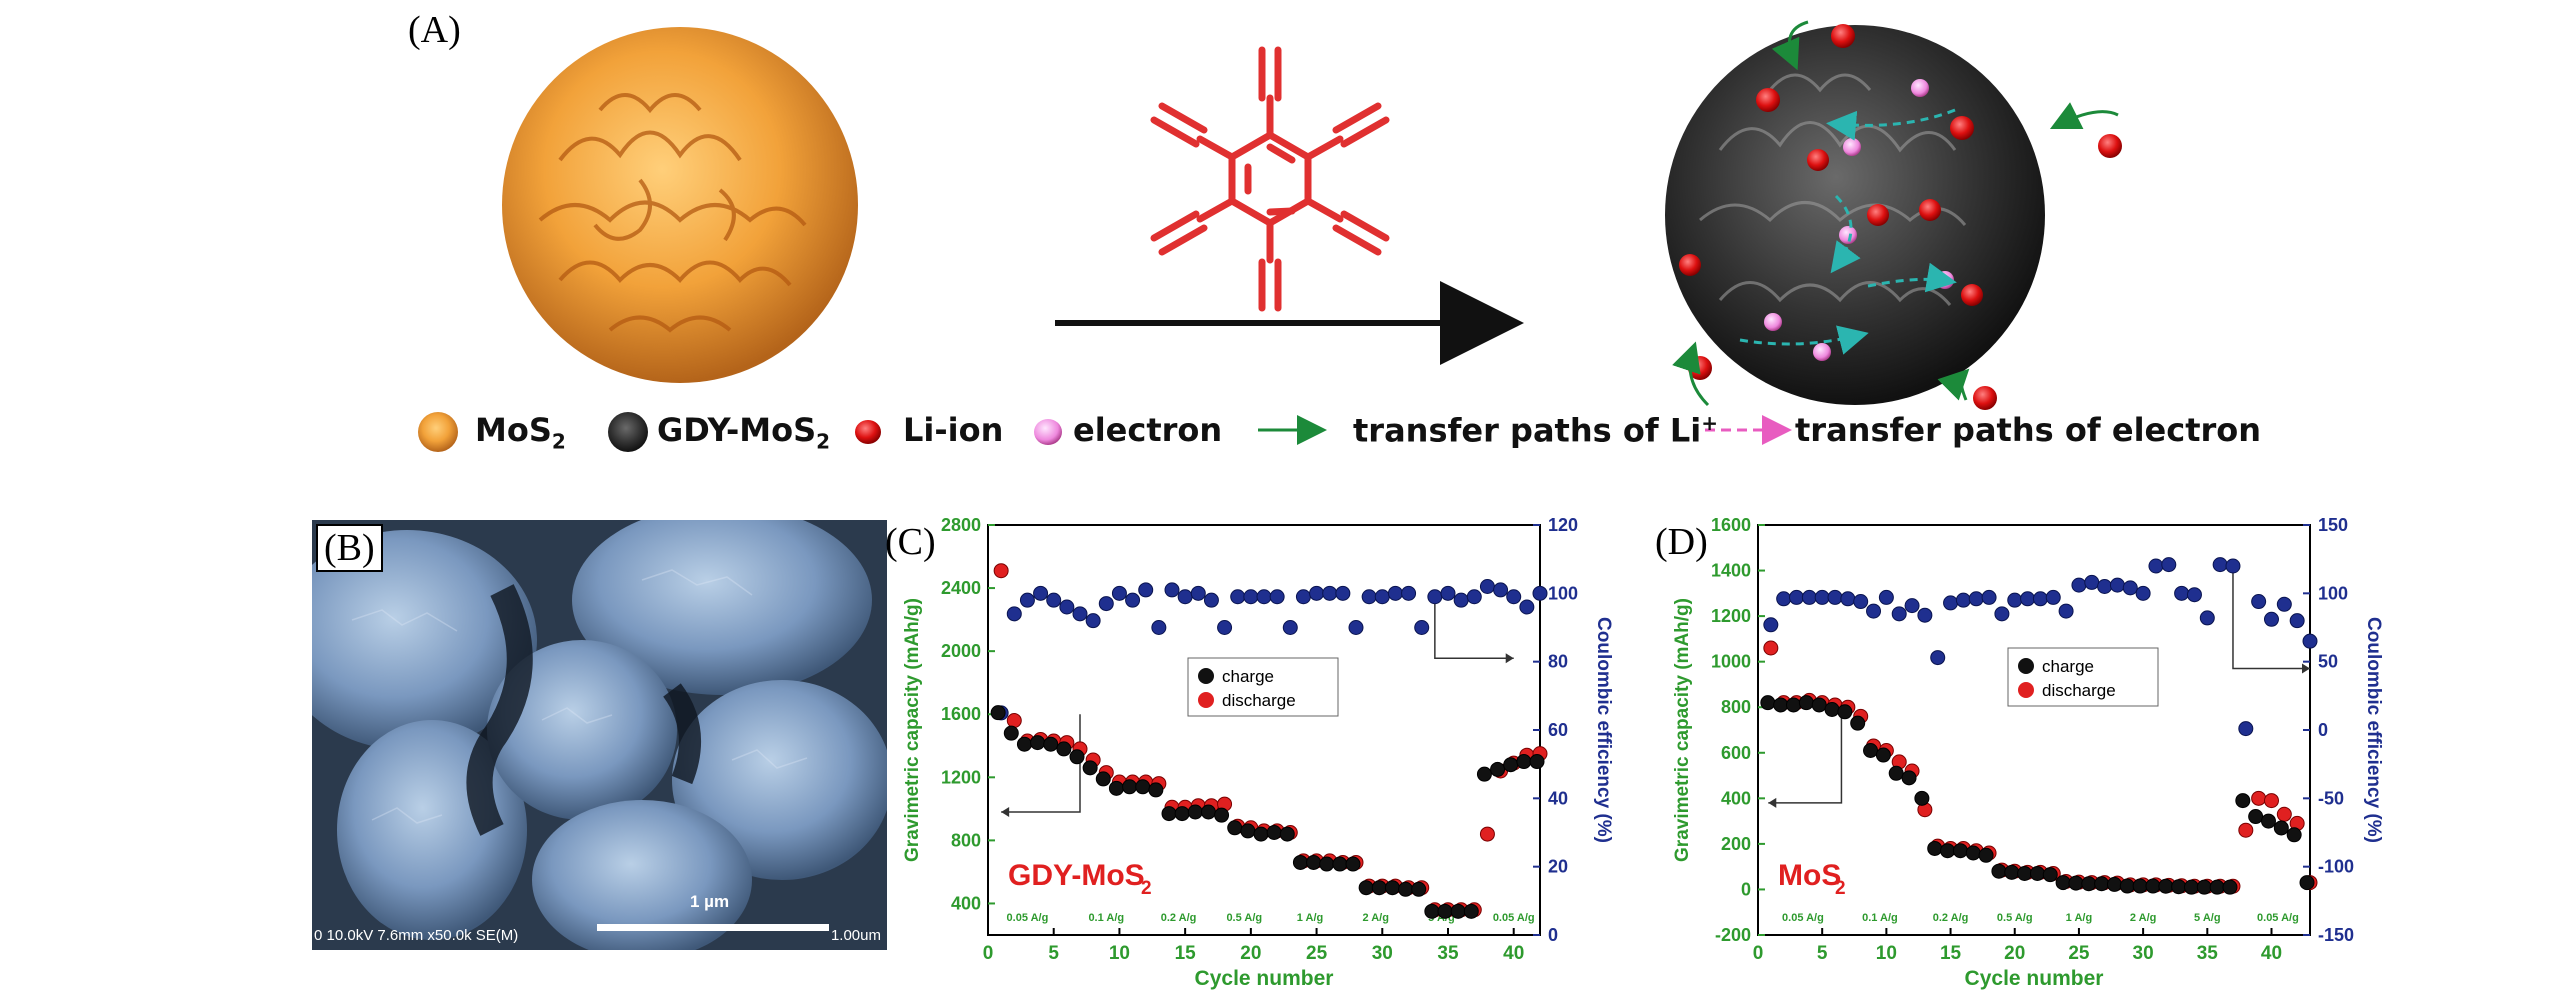  I want to click on chart0-y2tick-label-1: 20, so click(1558, 867).